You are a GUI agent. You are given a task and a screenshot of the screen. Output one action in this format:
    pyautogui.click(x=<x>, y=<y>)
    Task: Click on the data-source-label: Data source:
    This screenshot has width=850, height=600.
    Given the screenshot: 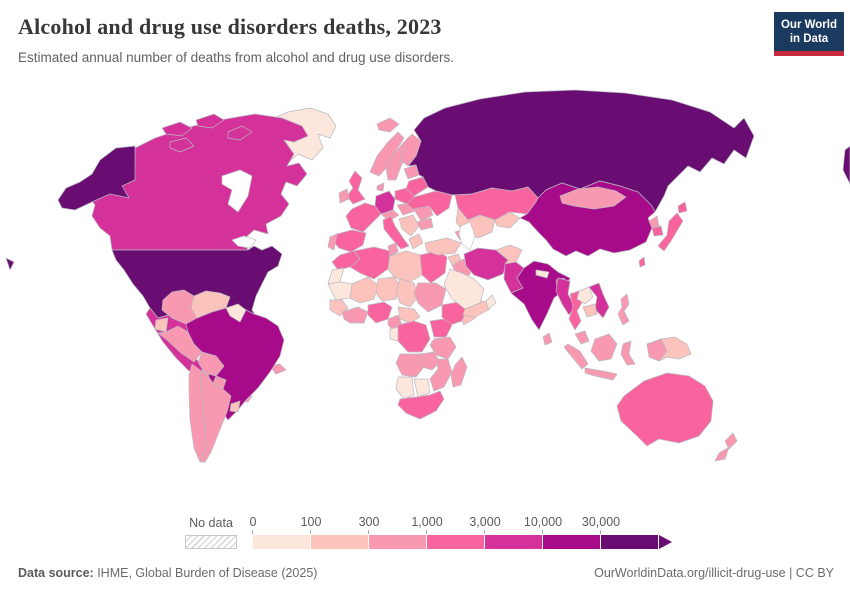 What is the action you would take?
    pyautogui.click(x=56, y=573)
    